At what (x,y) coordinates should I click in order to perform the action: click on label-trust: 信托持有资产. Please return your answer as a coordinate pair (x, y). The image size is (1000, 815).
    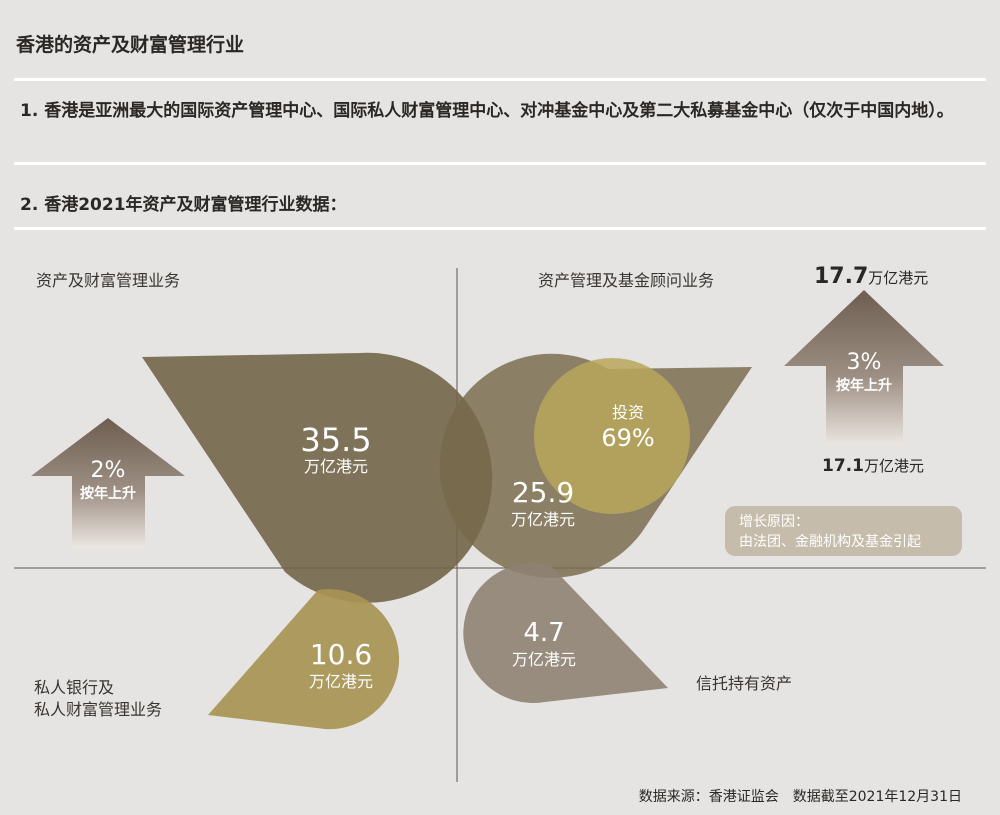
    Looking at the image, I should click on (744, 683).